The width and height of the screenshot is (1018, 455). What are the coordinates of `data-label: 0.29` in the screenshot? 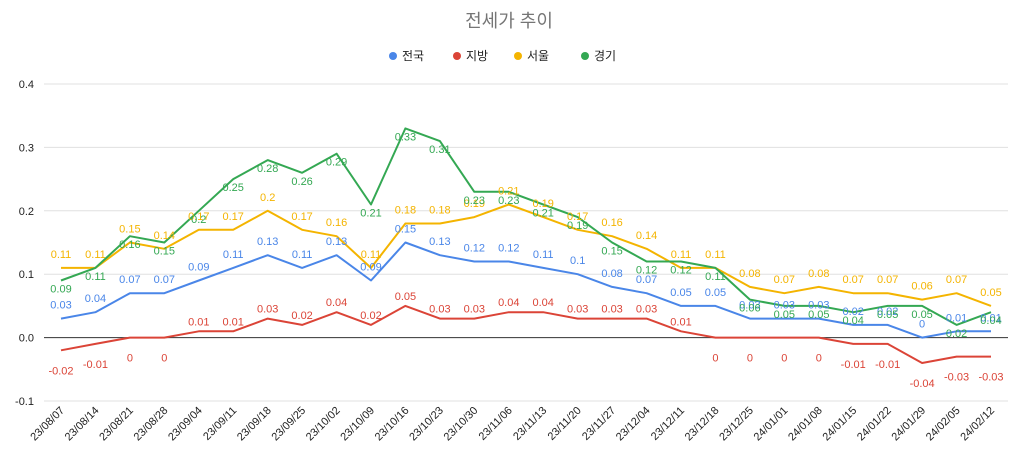 It's located at (336, 163).